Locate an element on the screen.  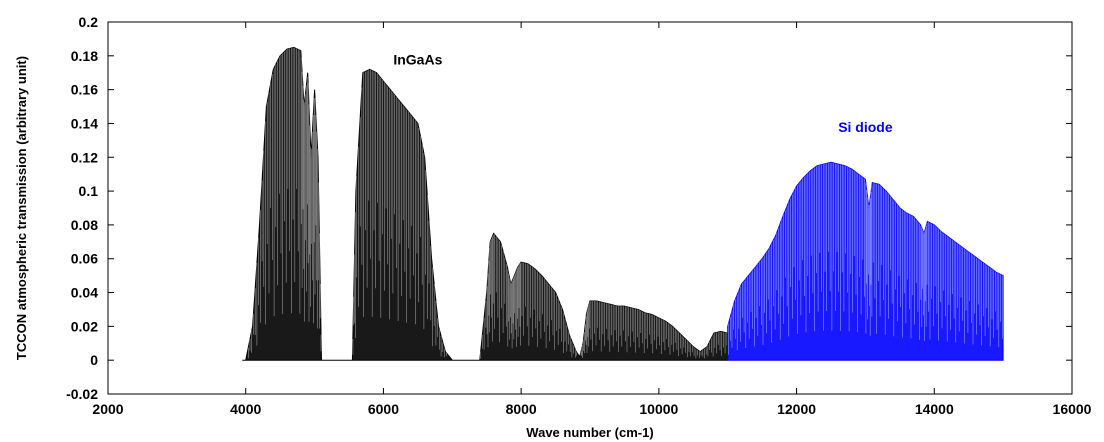
y-tick-label: 0.1 is located at coordinates (89, 191).